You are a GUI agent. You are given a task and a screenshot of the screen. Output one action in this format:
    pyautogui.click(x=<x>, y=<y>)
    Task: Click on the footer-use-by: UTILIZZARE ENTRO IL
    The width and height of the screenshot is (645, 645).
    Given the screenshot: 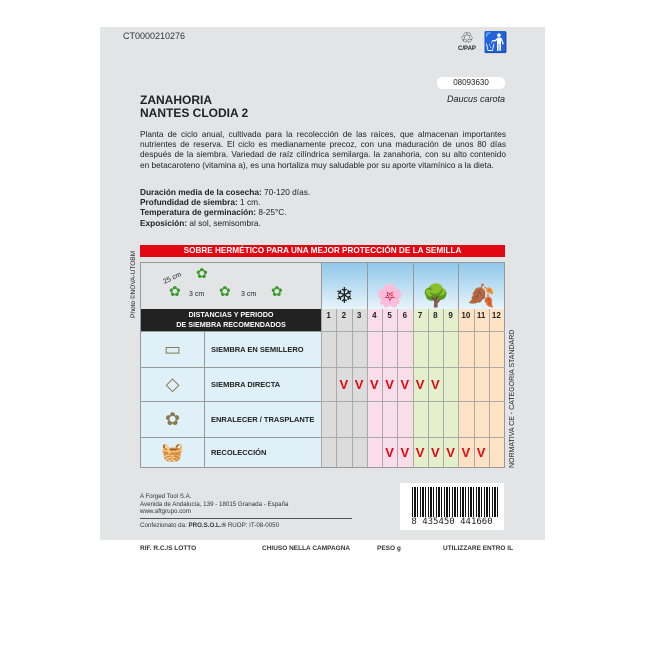 What is the action you would take?
    pyautogui.click(x=478, y=548)
    